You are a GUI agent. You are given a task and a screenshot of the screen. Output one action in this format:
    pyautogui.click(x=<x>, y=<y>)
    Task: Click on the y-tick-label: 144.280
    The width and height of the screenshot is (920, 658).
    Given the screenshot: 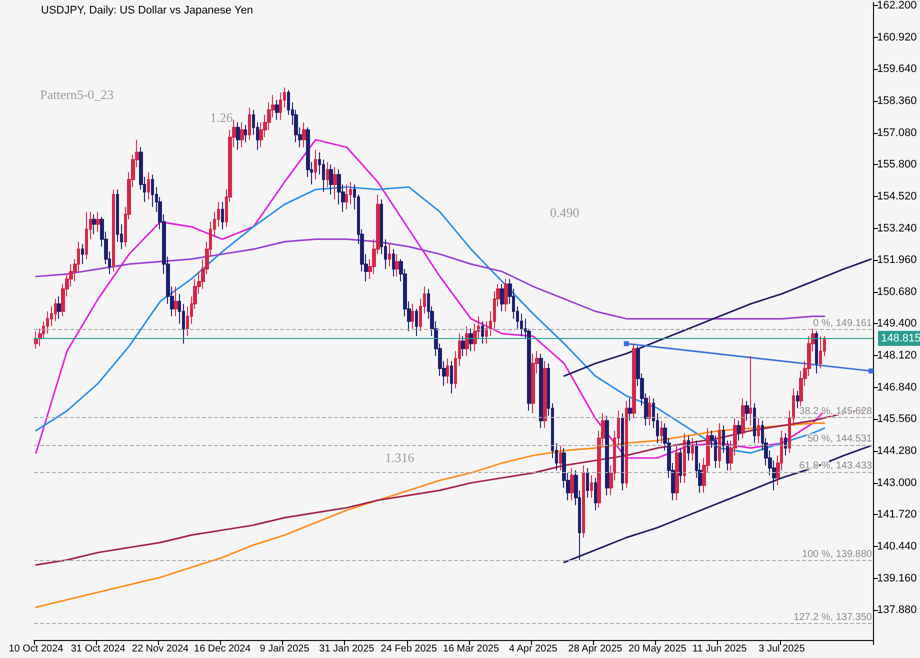 What is the action you would take?
    pyautogui.click(x=897, y=451)
    